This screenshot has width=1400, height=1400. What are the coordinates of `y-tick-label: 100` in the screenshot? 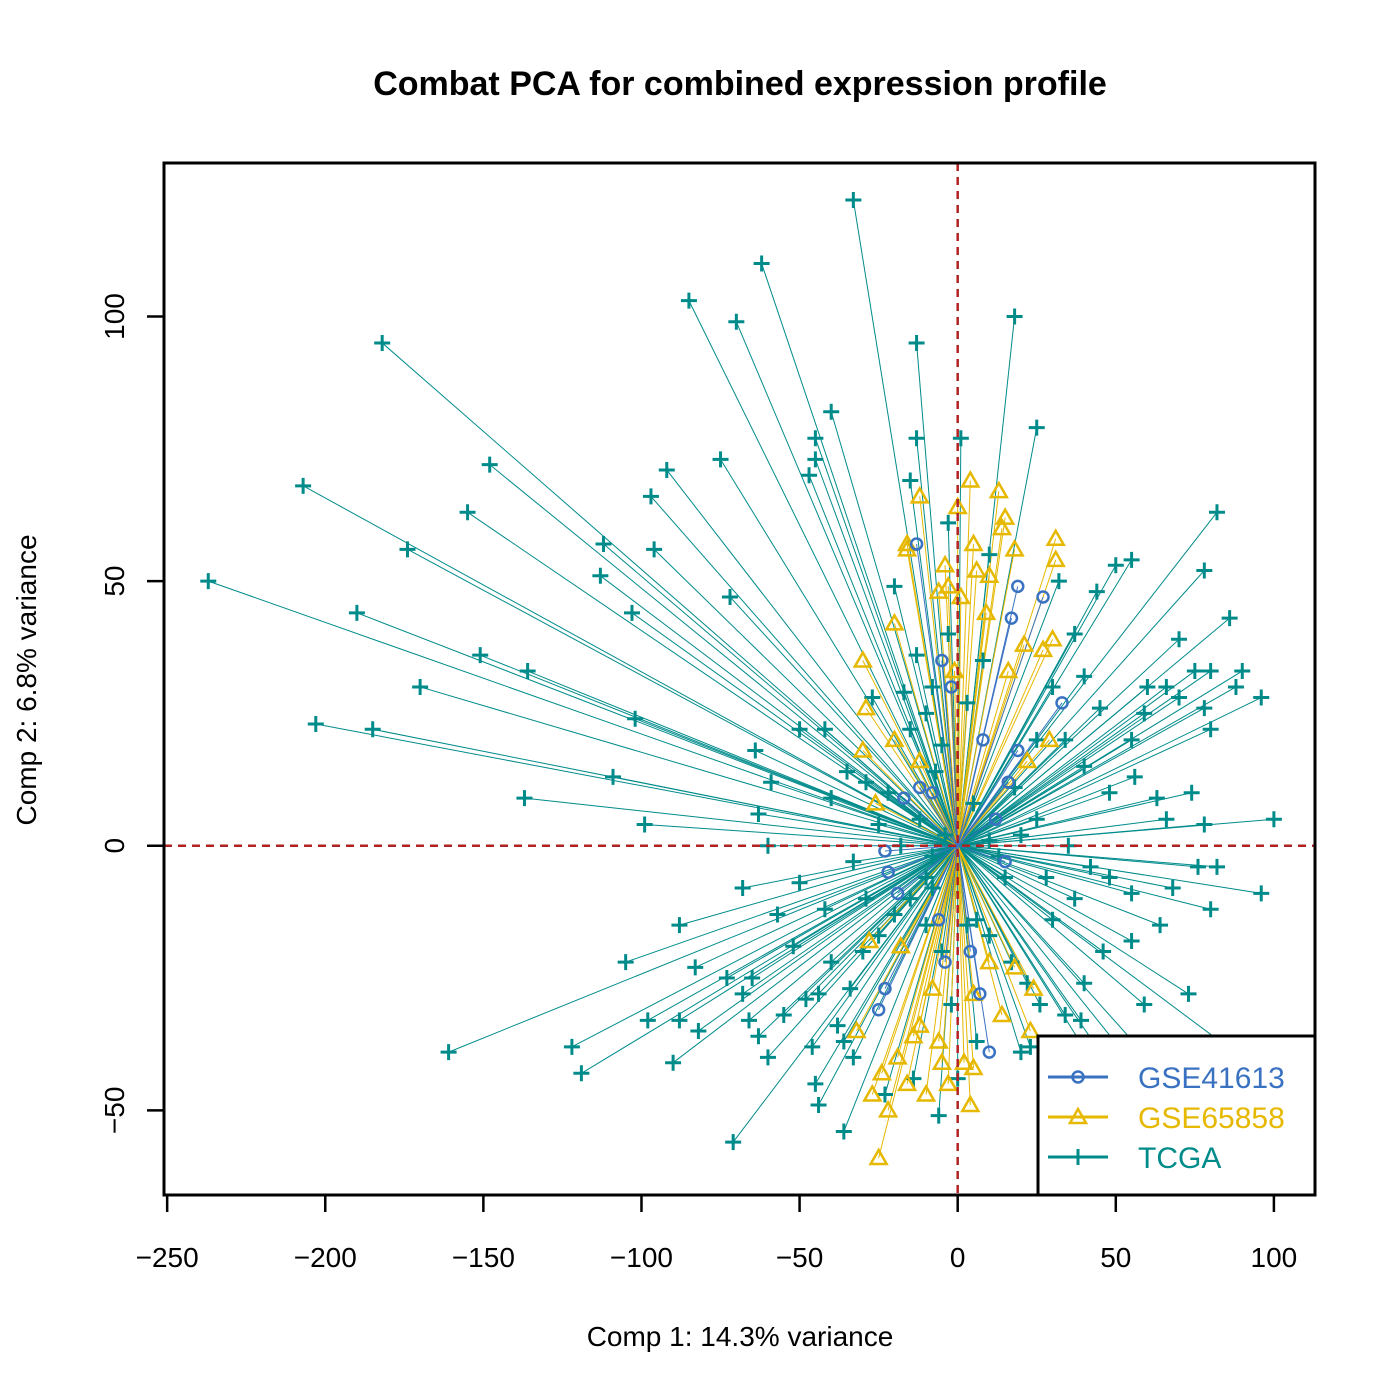 It's located at (114, 316).